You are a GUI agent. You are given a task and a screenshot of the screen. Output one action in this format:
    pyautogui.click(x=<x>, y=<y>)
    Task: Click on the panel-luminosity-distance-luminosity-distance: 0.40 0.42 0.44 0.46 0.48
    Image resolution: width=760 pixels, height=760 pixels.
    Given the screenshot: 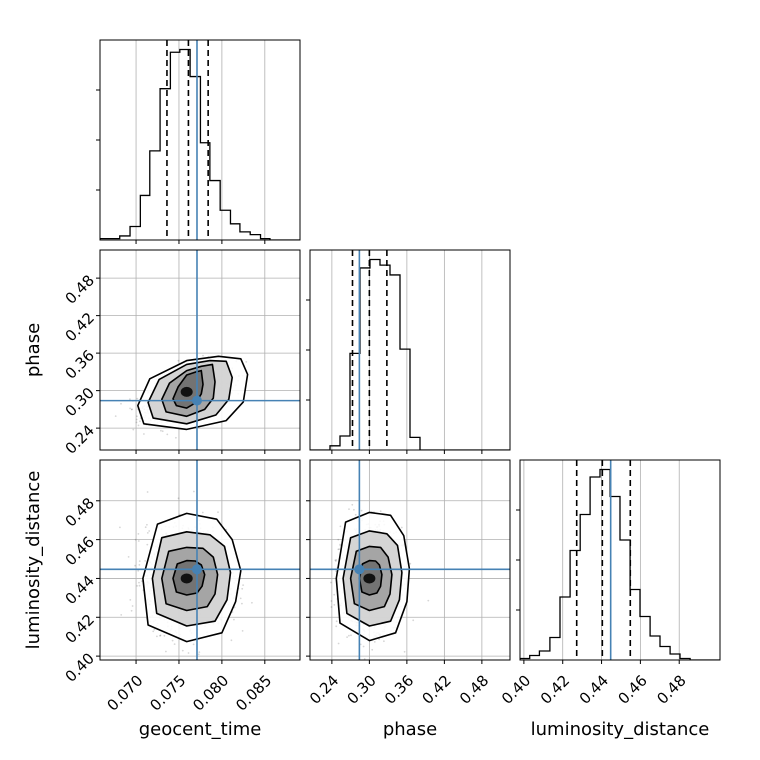 What is the action you would take?
    pyautogui.click(x=609, y=583)
    